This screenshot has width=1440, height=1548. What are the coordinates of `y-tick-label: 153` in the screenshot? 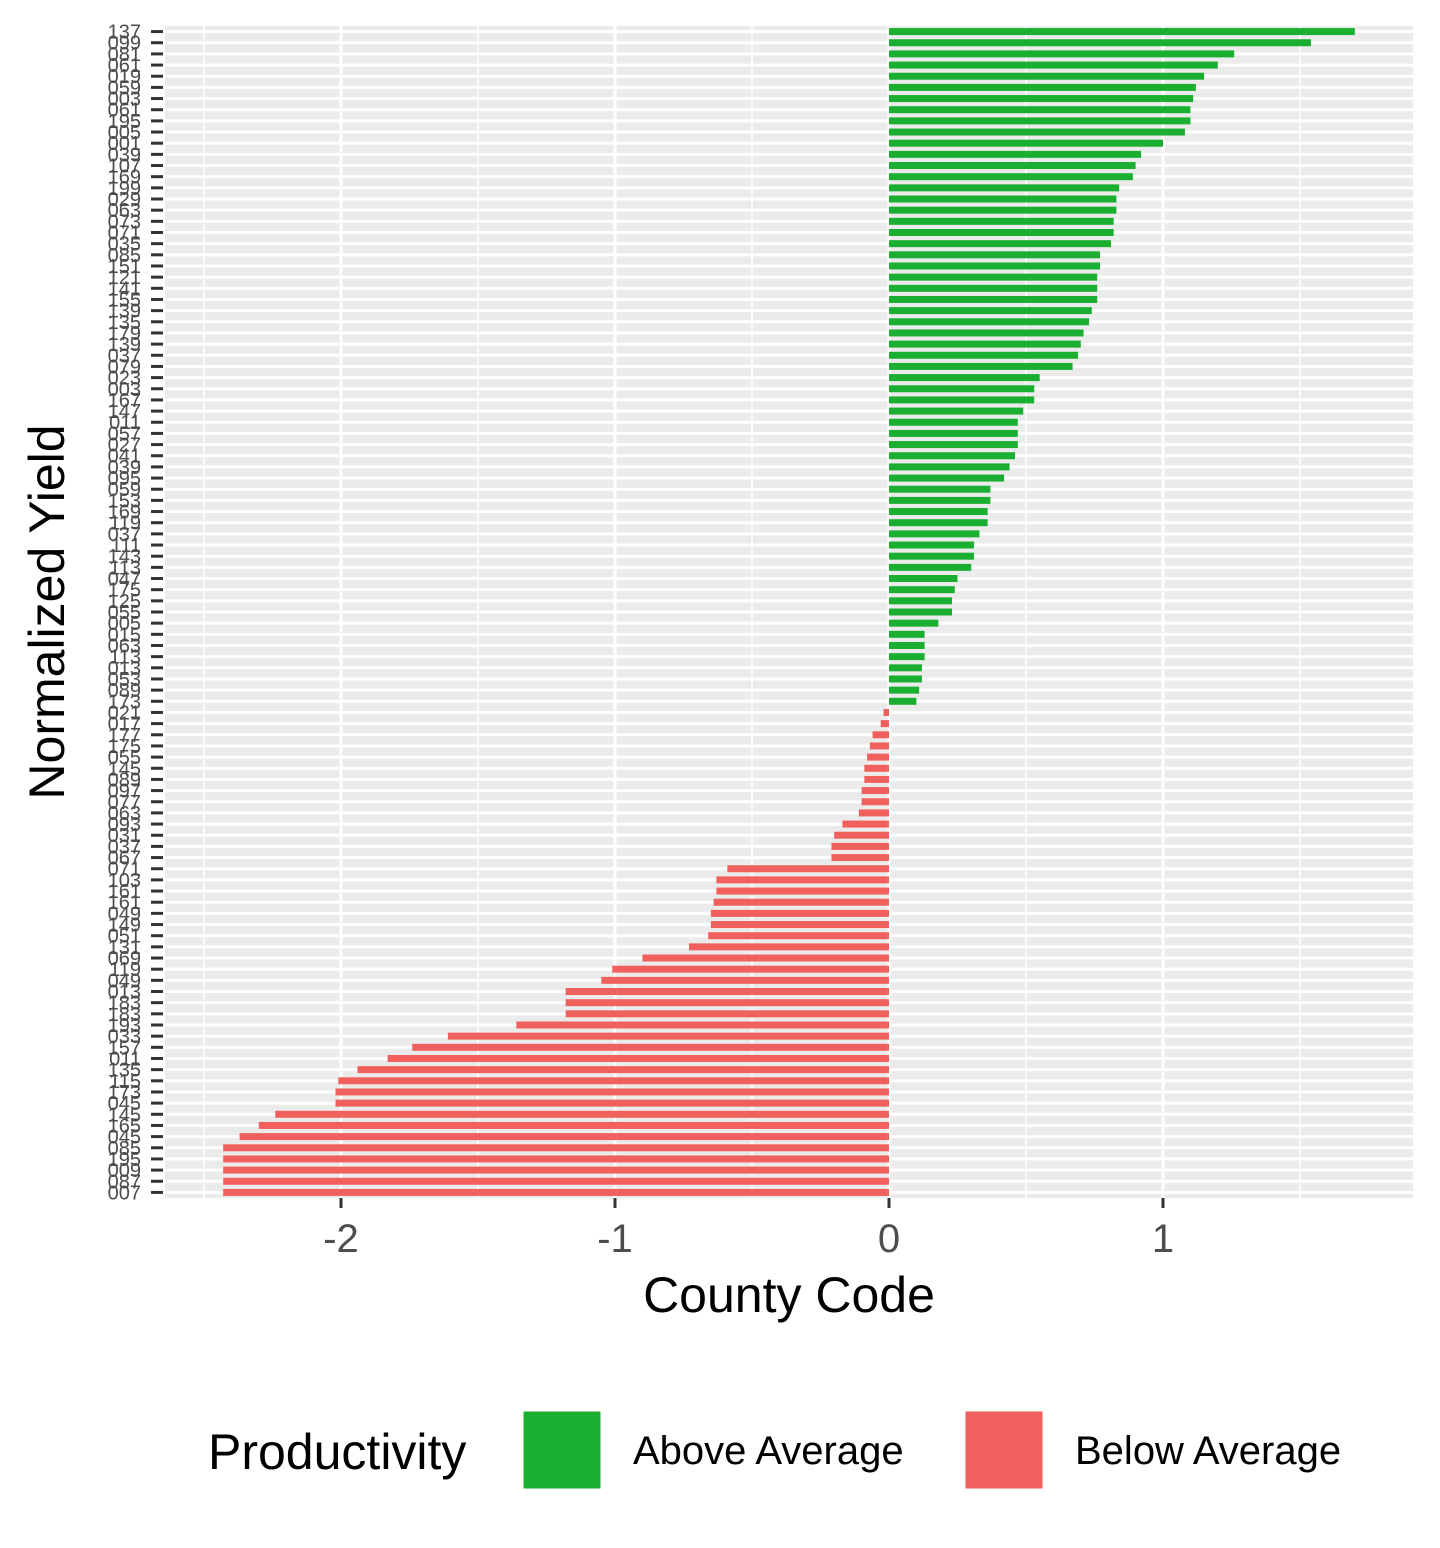 It's located at (124, 501).